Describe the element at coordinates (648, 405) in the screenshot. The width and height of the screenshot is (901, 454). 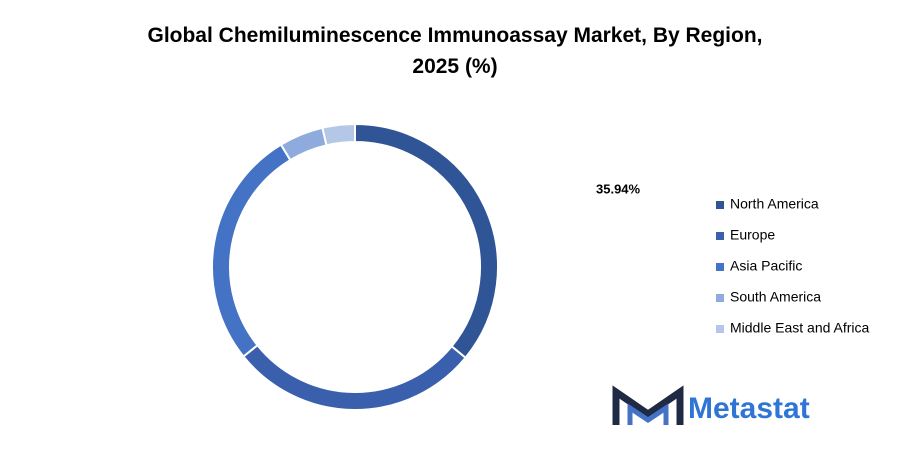
I see `logo-icon` at that location.